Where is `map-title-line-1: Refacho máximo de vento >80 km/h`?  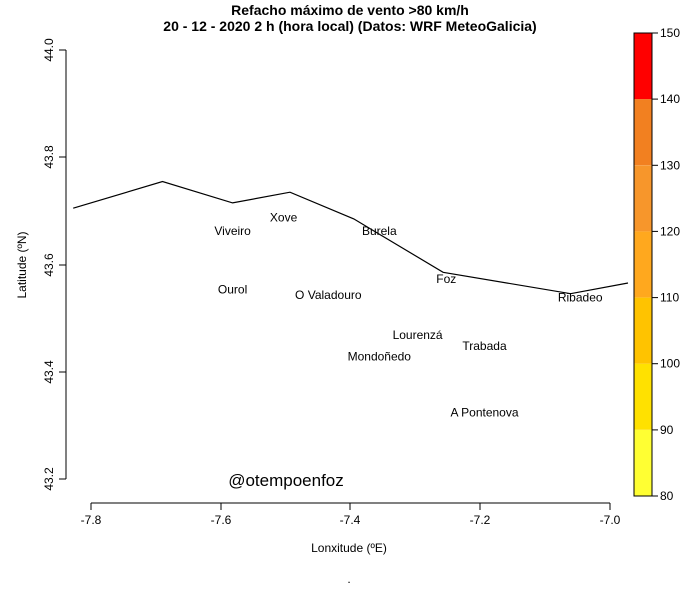
map-title-line-1: Refacho máximo de vento >80 km/h is located at coordinates (350, 10).